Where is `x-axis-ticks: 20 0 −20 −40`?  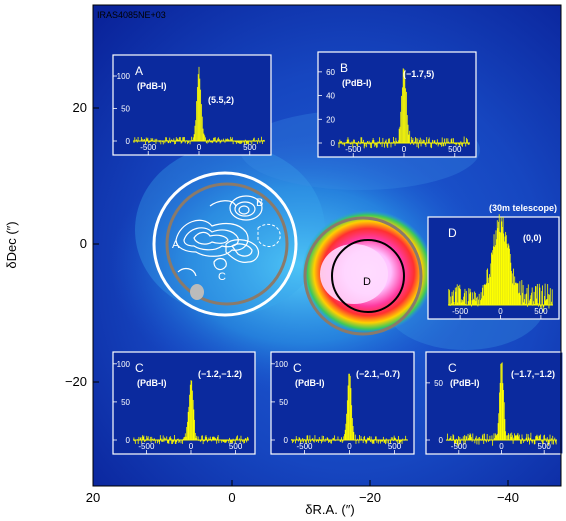 x-axis-ticks: 20 0 −20 −40 is located at coordinates (302, 492).